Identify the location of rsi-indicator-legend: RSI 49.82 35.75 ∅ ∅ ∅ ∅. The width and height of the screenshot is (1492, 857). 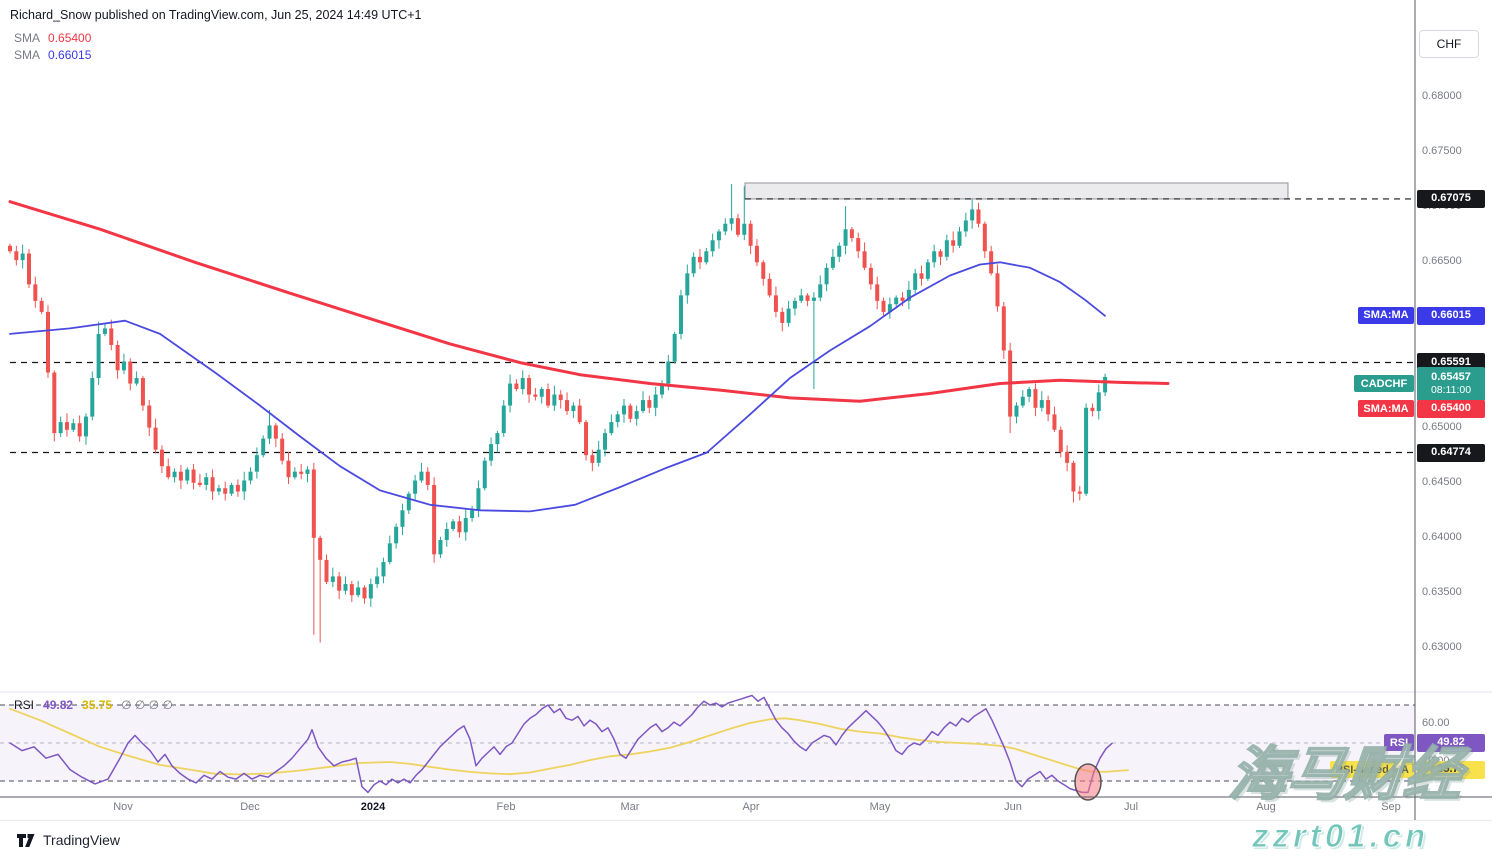
(93, 705).